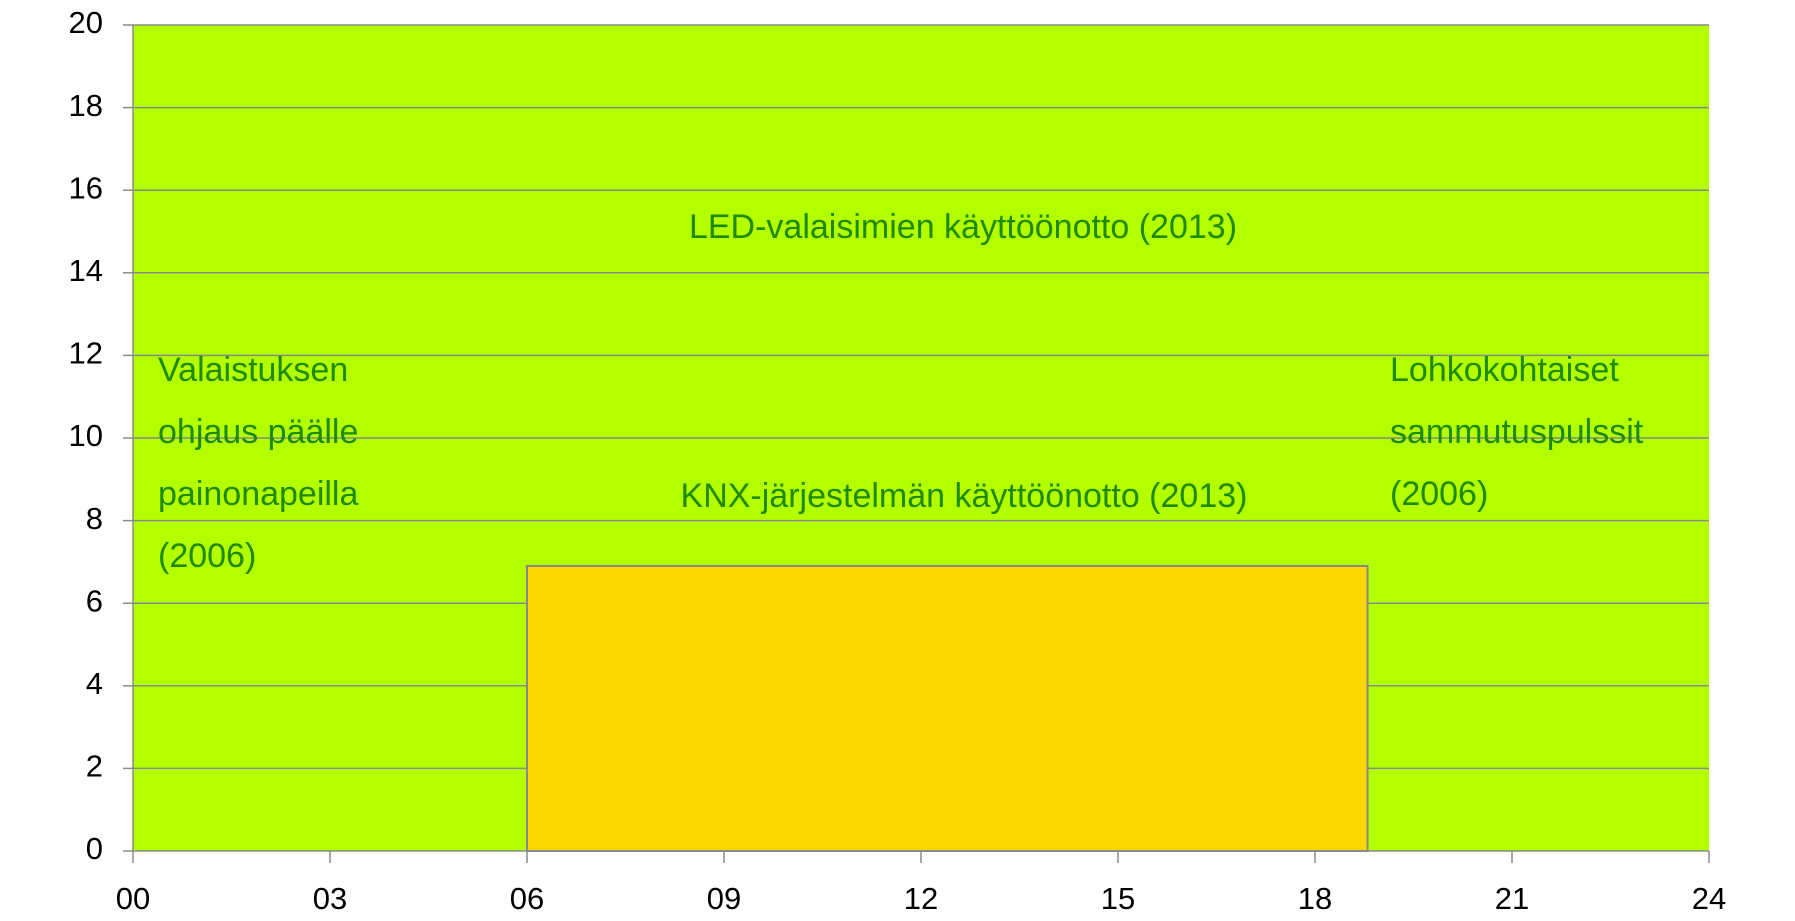  I want to click on area, so click(947, 708).